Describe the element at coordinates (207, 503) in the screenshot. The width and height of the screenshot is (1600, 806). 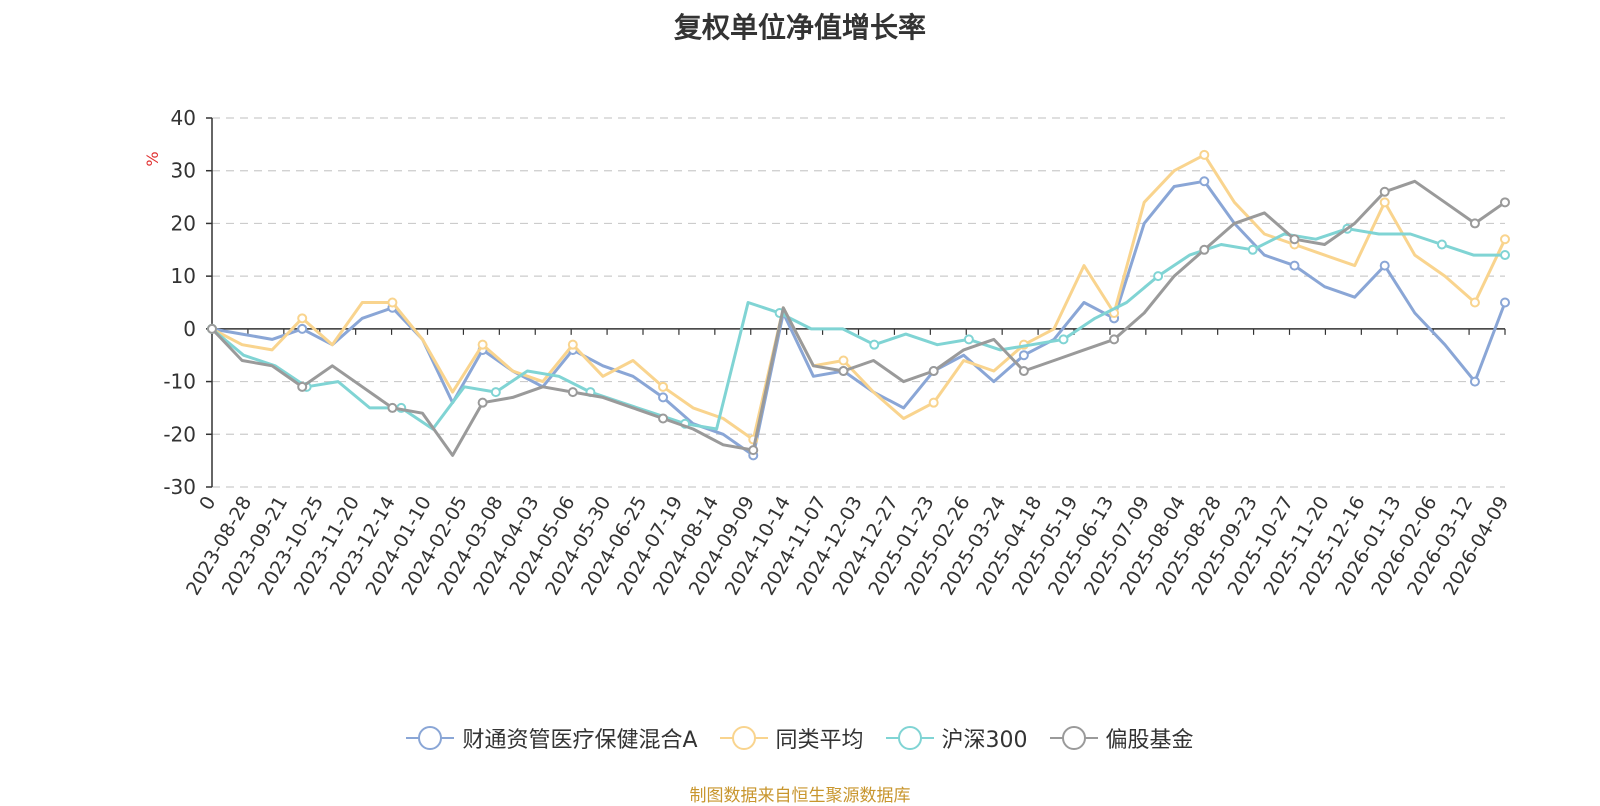
I see `x-tick-label: 0` at that location.